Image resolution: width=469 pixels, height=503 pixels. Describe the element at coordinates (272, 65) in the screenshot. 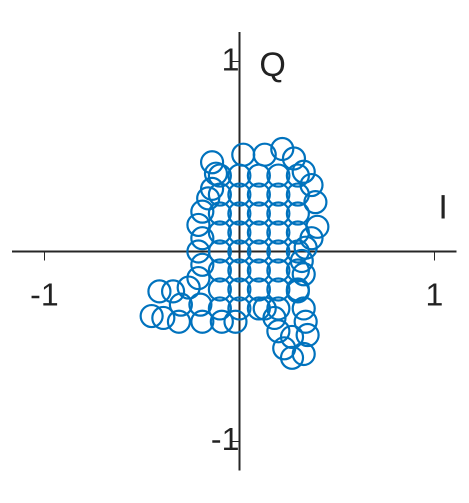

I see `y-axis-title: Q` at that location.